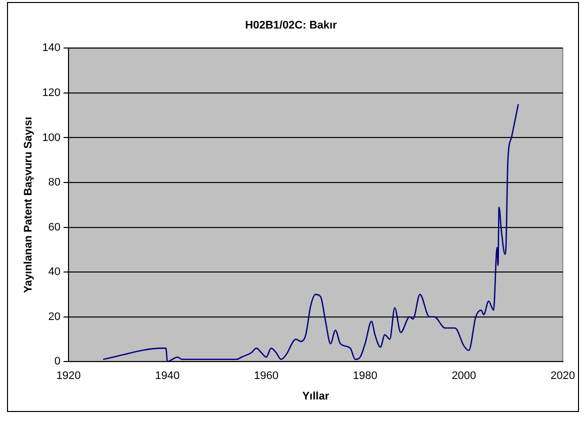 This screenshot has height=424, width=587. I want to click on x-tick-label: 2000, so click(464, 376).